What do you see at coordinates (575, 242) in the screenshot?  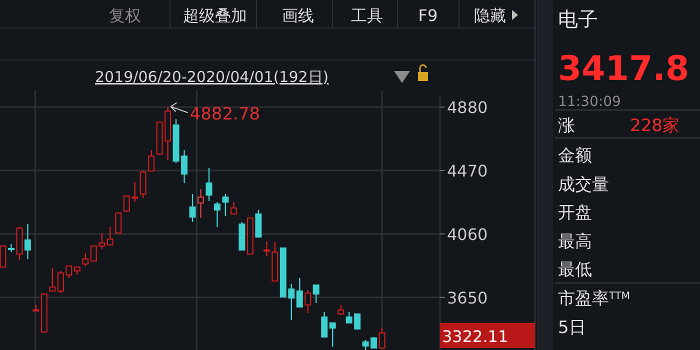 I see `text: 最高` at bounding box center [575, 242].